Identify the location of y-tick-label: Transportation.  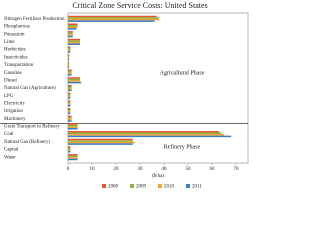
(19, 65).